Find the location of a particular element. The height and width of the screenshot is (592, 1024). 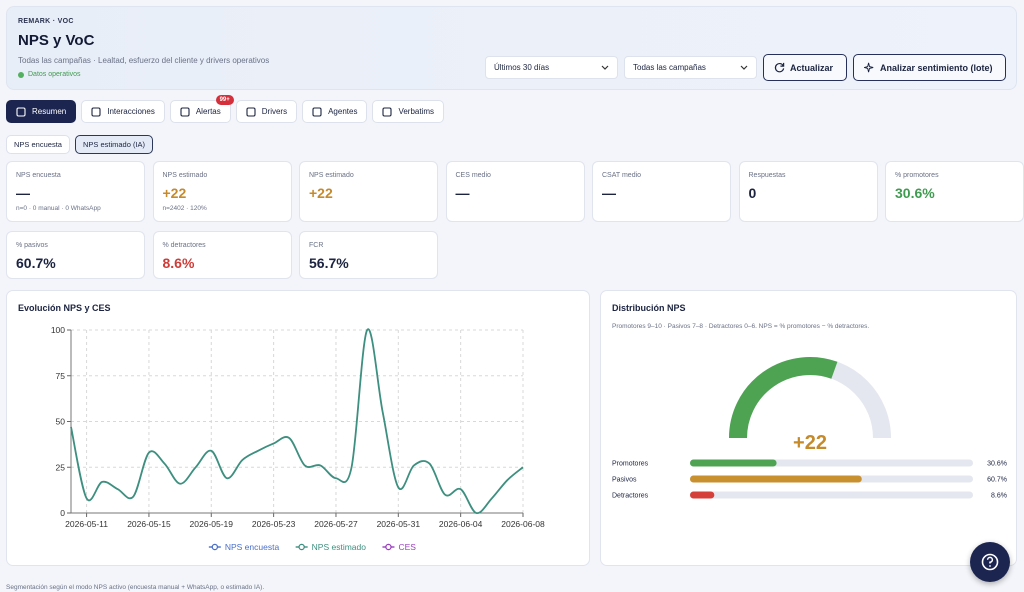

select-text: Todas las campañas is located at coordinates (669, 67).